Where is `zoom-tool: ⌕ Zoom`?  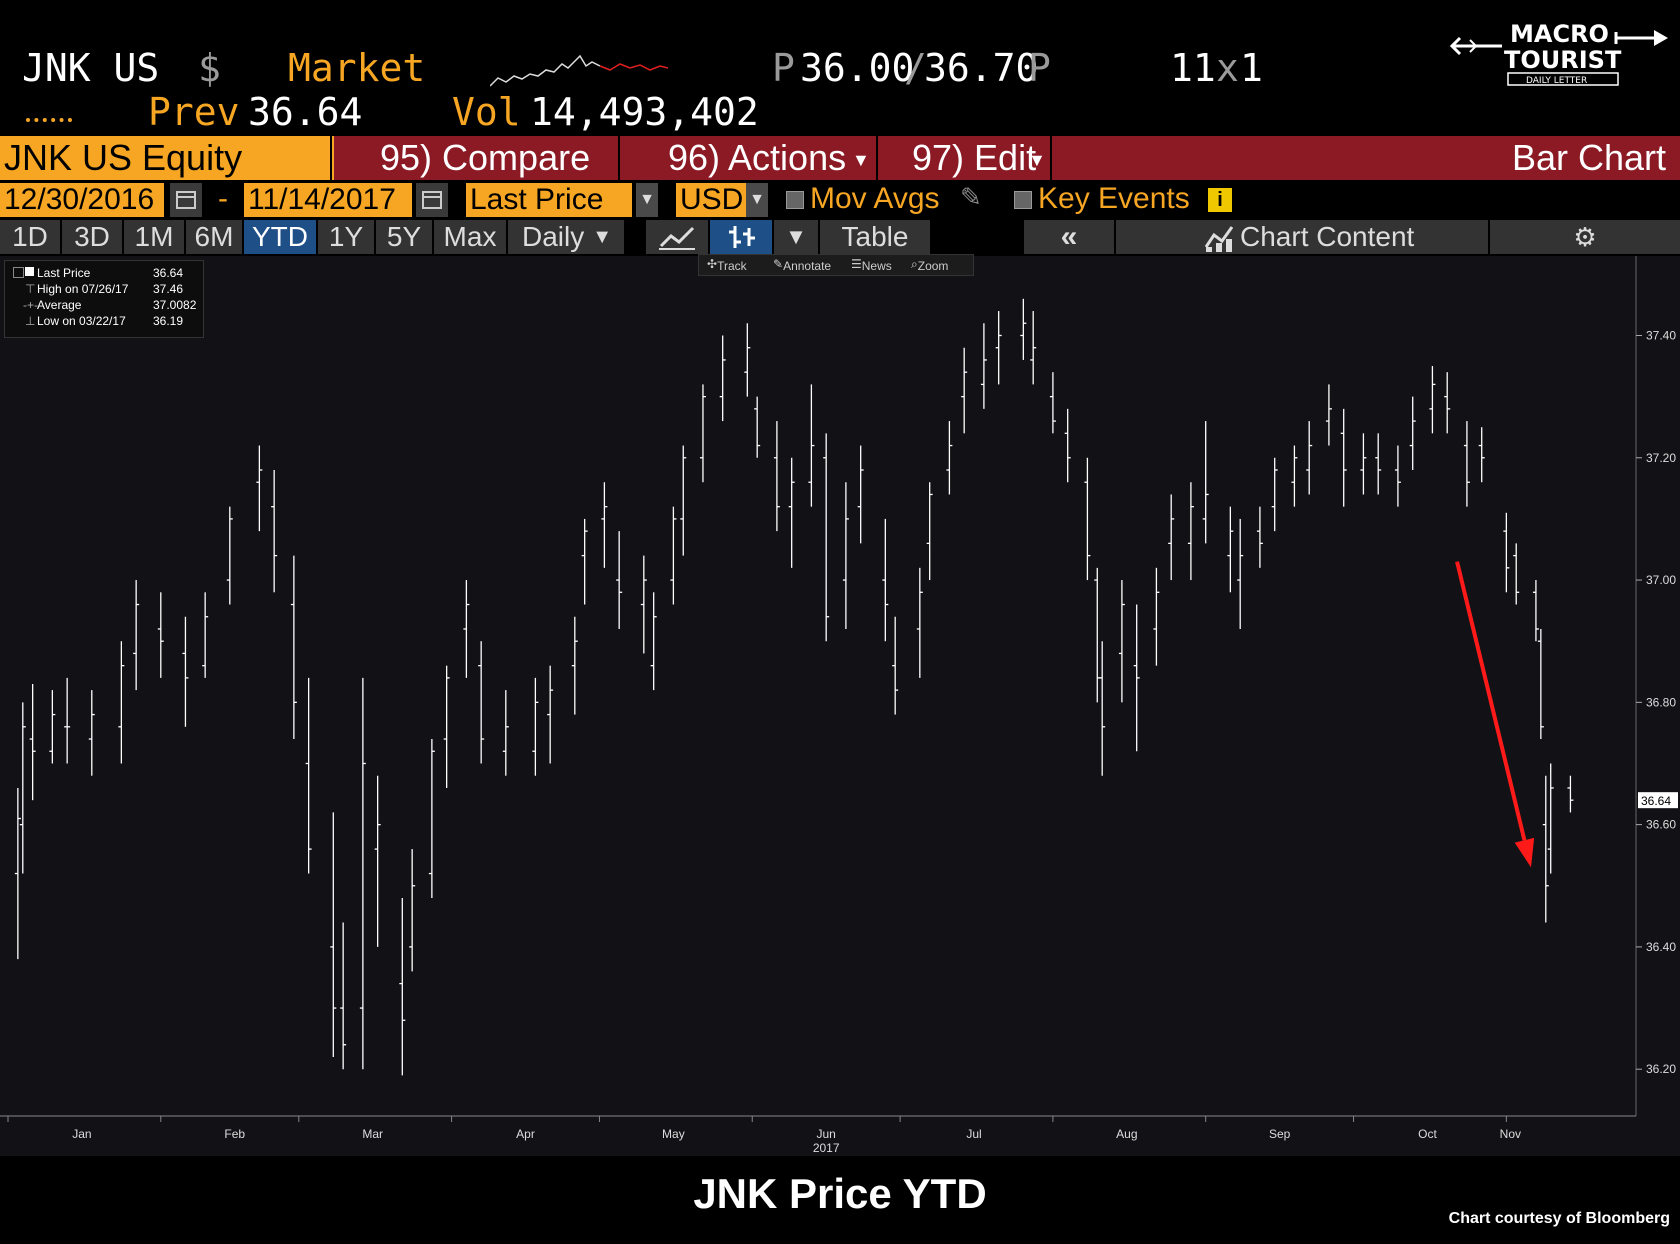
zoom-tool: ⌕ Zoom is located at coordinates (930, 265).